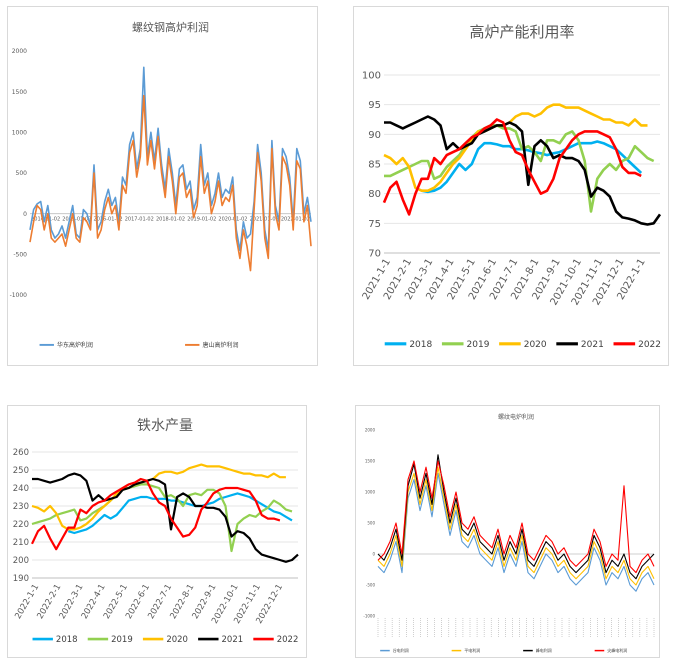  Describe the element at coordinates (170, 220) in the screenshot. I see `x-tick-label: 2018-01-02` at that location.